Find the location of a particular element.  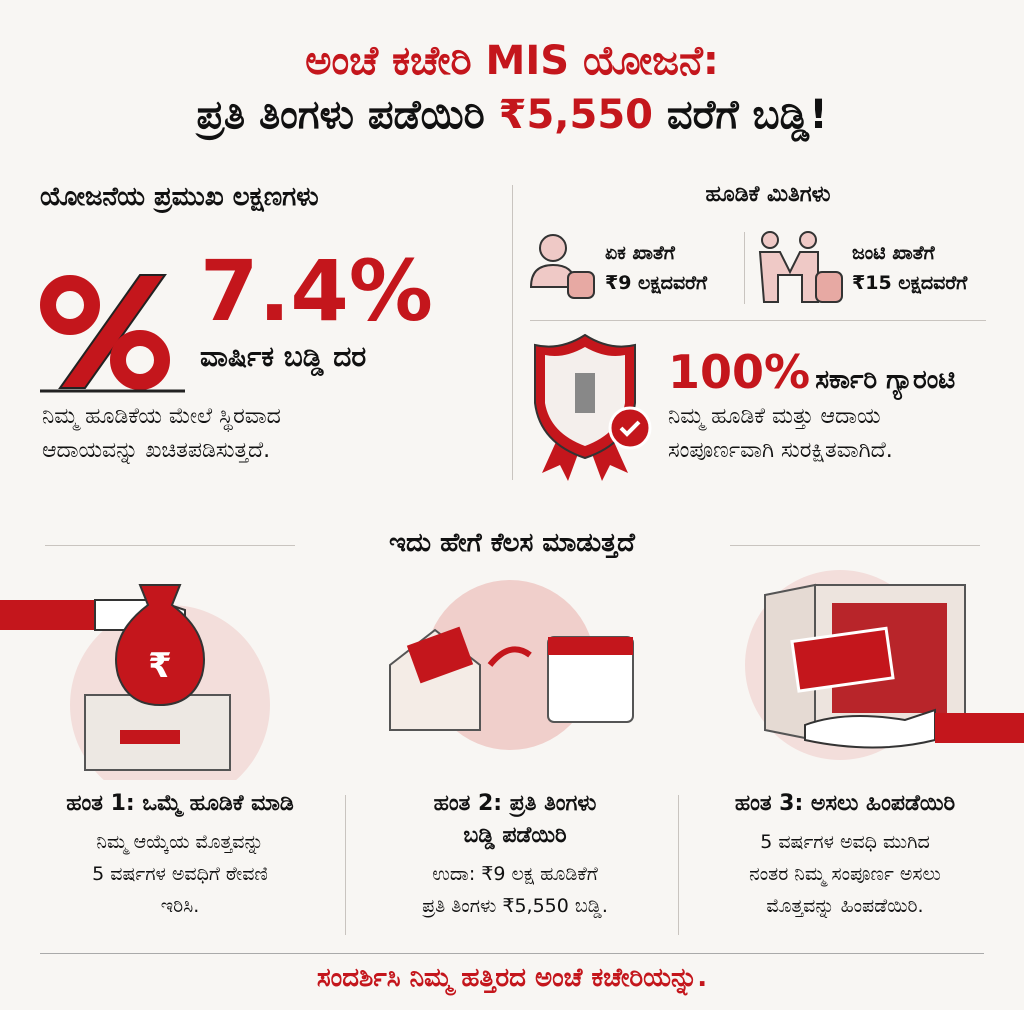

guarantee-label: ಸರ್ಕಾರಿ ಗ್ಯಾರಂಟಿ is located at coordinates (885, 380).